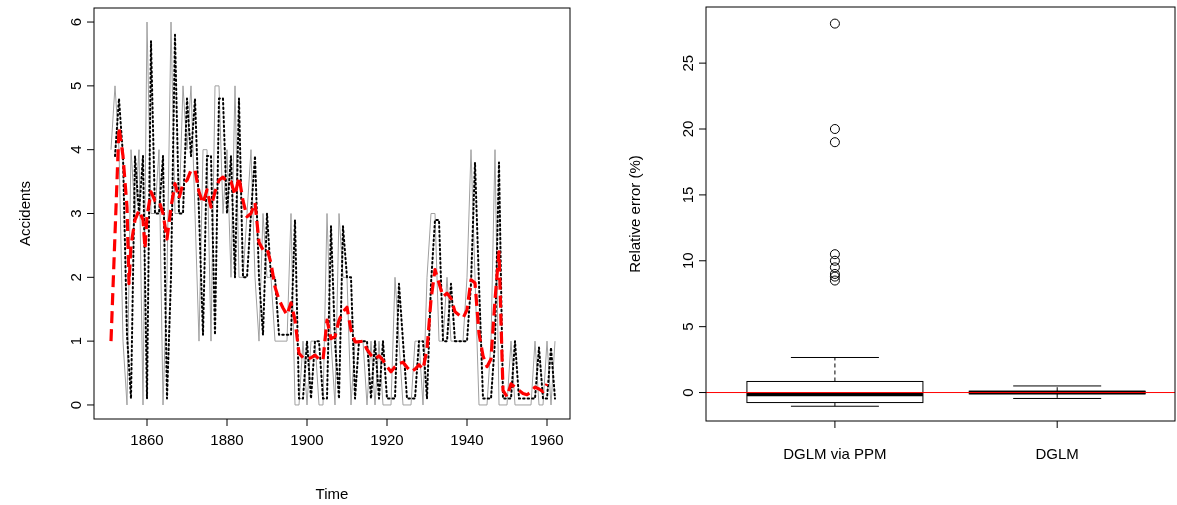  I want to click on x-tick-label: 1940, so click(467, 439).